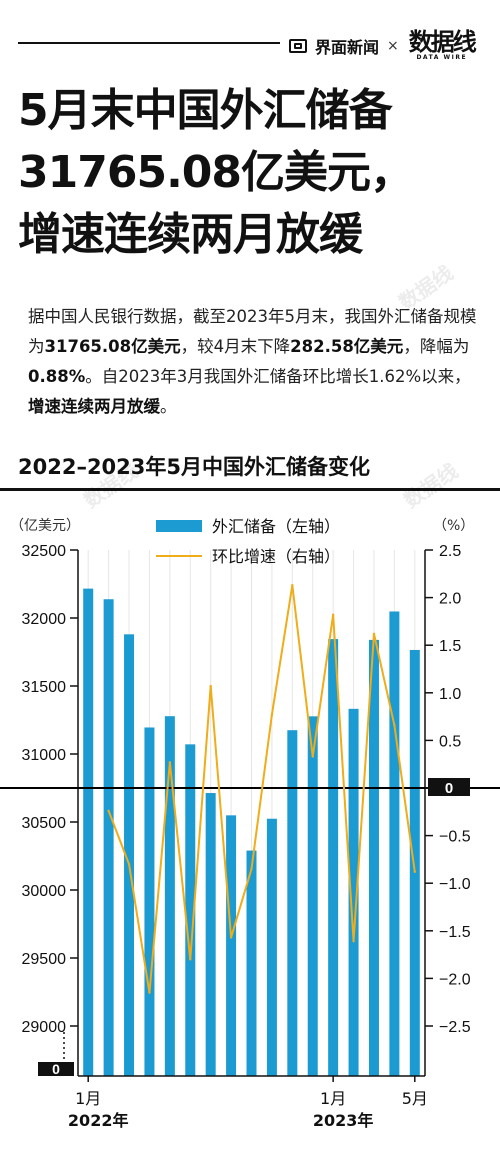 The width and height of the screenshot is (500, 1154). I want to click on right-tick-label: 2.5, so click(450, 551).